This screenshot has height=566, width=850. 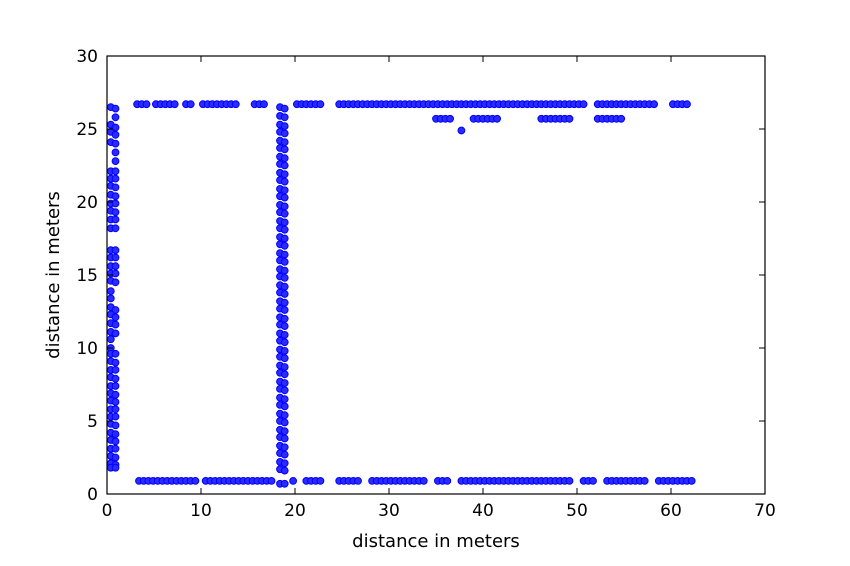 I want to click on y-tick-label: 5, so click(x=92, y=422).